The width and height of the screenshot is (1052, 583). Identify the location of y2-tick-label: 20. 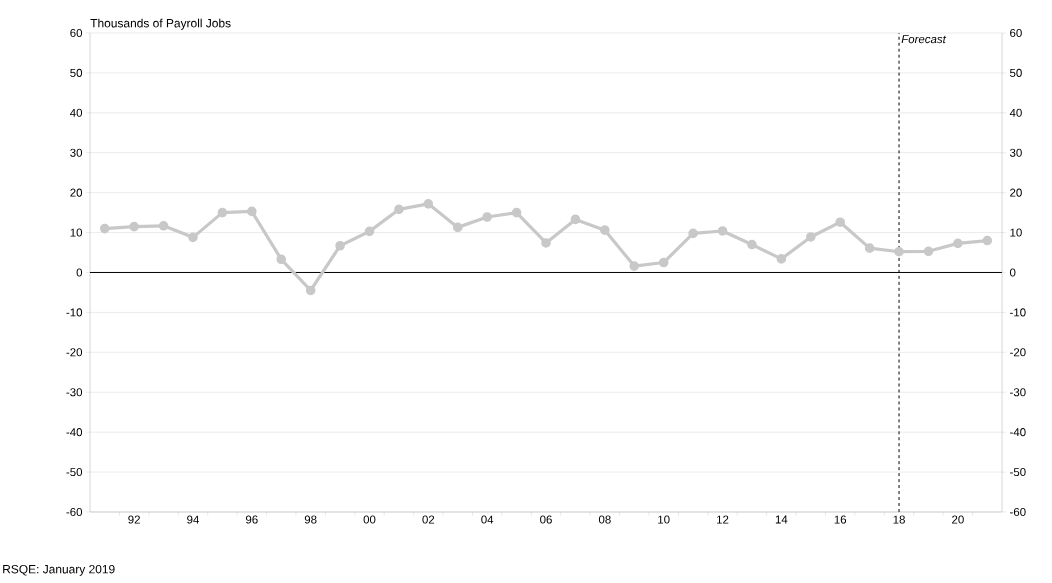
(1016, 192).